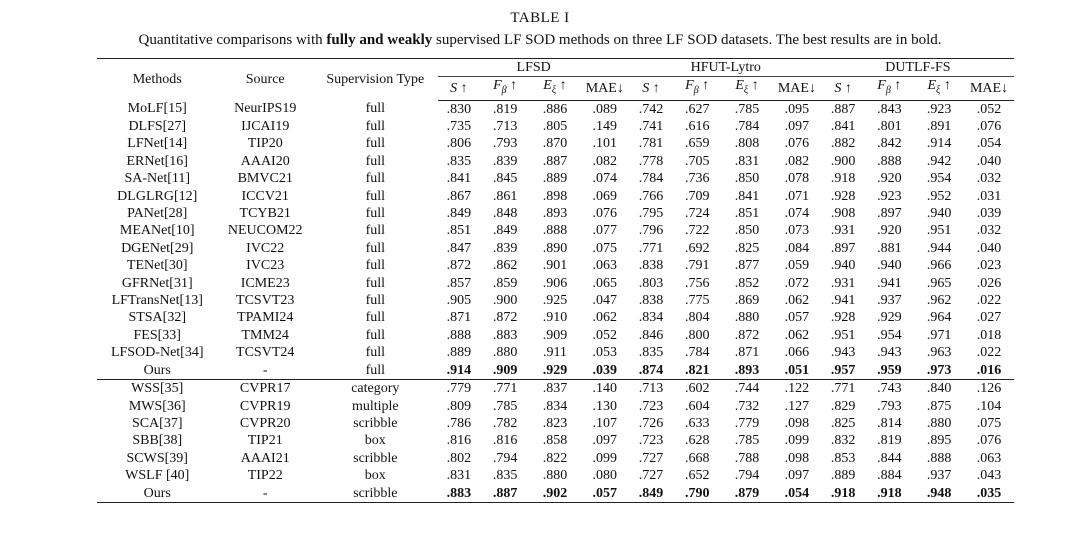 The height and width of the screenshot is (535, 1080). What do you see at coordinates (265, 266) in the screenshot?
I see `source-cell: IVC23` at bounding box center [265, 266].